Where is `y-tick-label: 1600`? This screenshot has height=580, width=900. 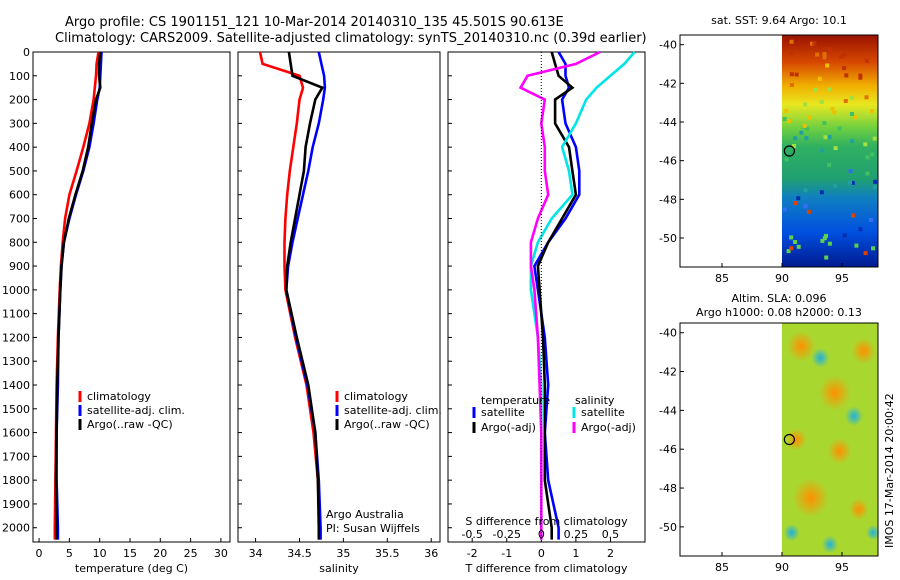
y-tick-label: 1600 is located at coordinates (16, 433).